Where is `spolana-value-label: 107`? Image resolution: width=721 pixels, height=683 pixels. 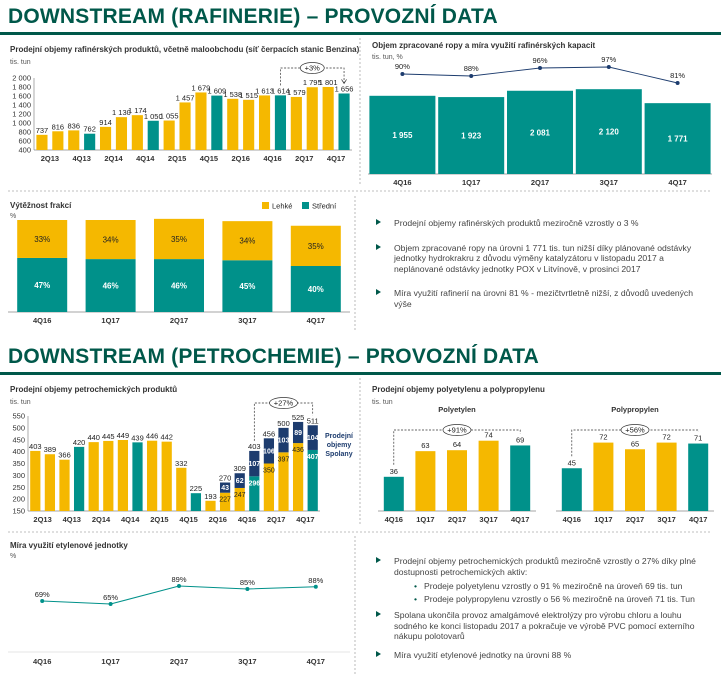 spolana-value-label: 107 is located at coordinates (254, 464).